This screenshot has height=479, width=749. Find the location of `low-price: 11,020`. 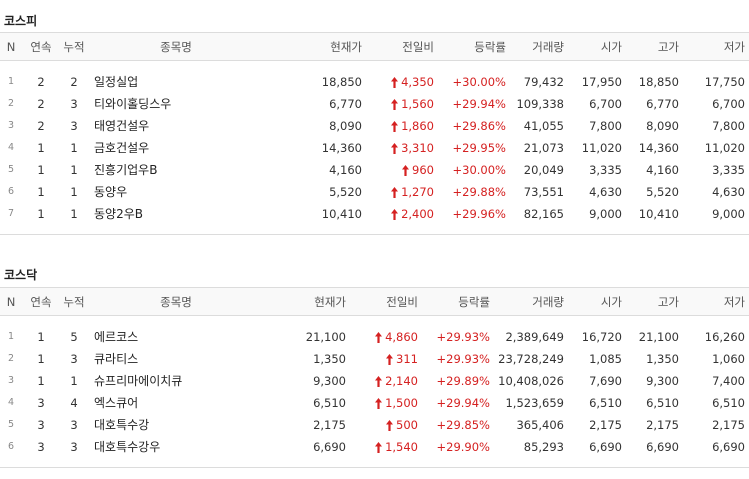

low-price: 11,020 is located at coordinates (724, 147).